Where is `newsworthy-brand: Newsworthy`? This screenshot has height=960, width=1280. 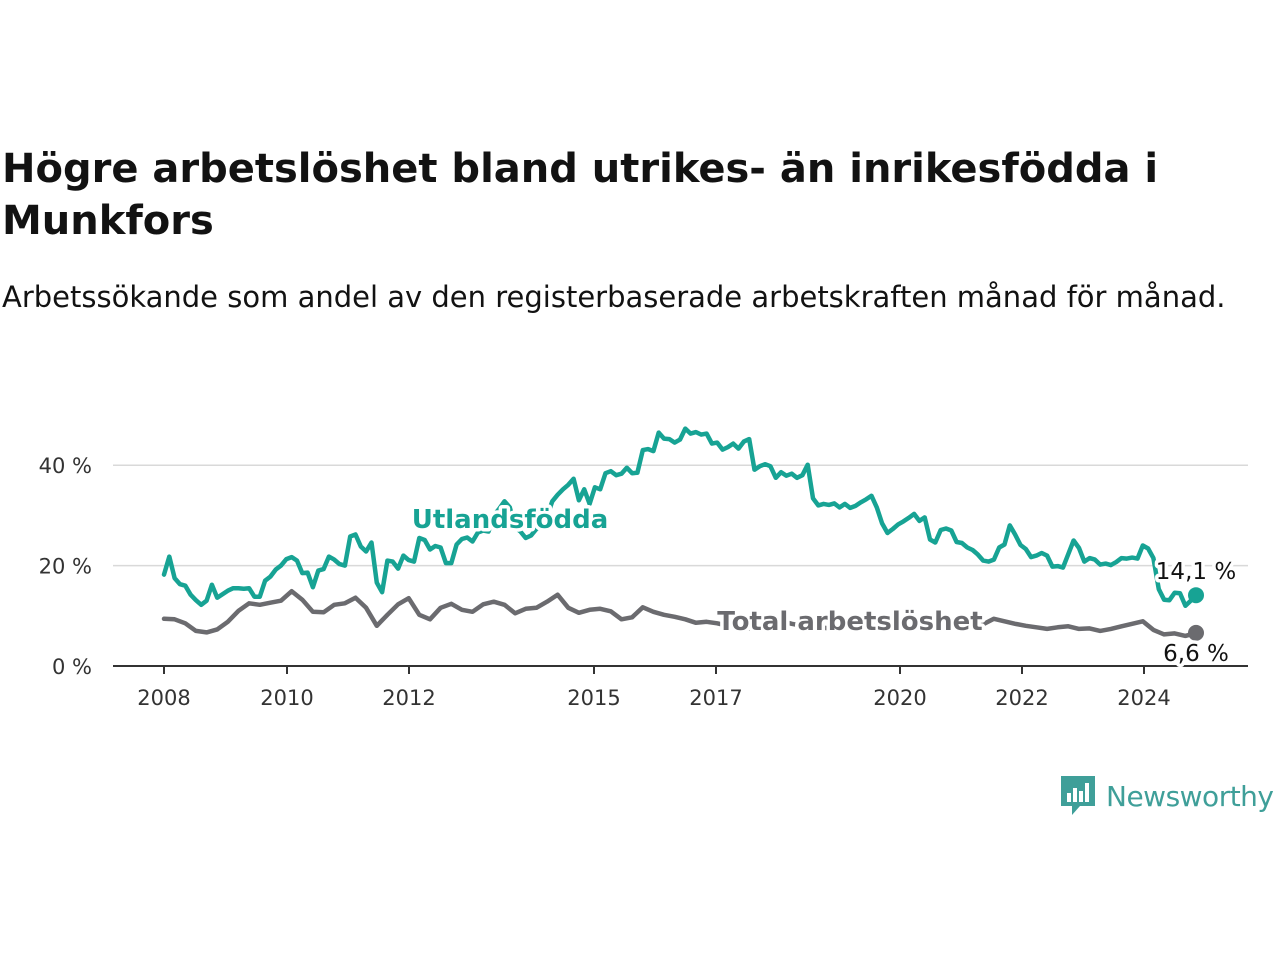
newsworthy-brand: Newsworthy is located at coordinates (1166, 796).